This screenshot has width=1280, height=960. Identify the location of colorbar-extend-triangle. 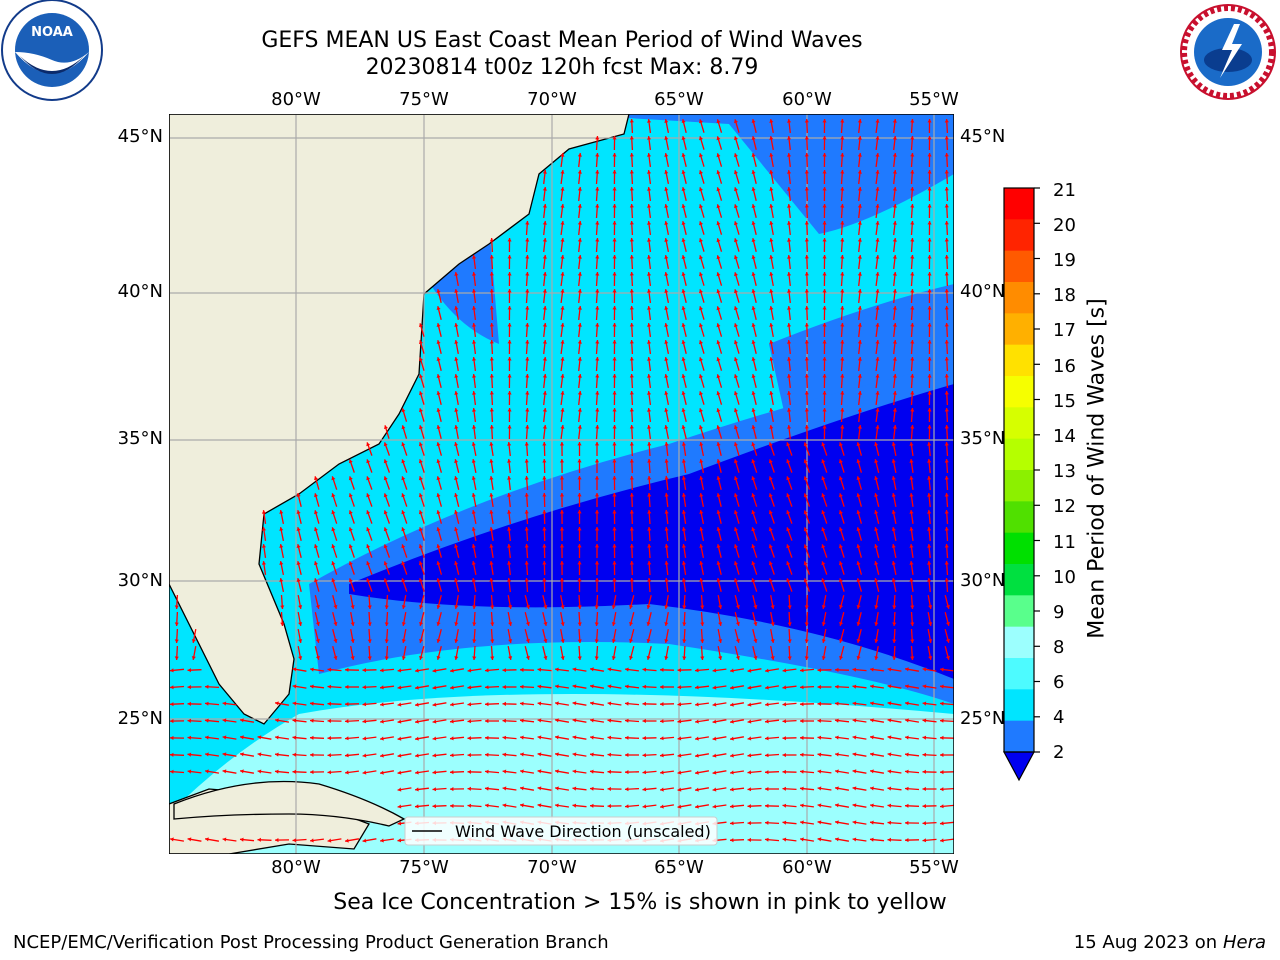
(1019, 766).